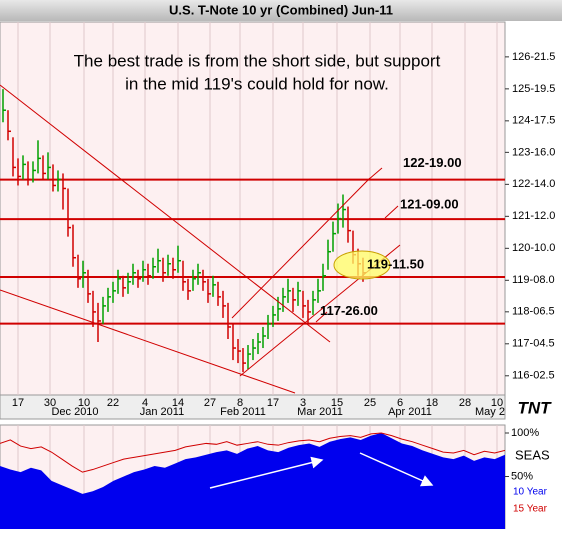 The image size is (562, 534). Describe the element at coordinates (533, 248) in the screenshot. I see `y-tick-label: 120-10.0` at that location.